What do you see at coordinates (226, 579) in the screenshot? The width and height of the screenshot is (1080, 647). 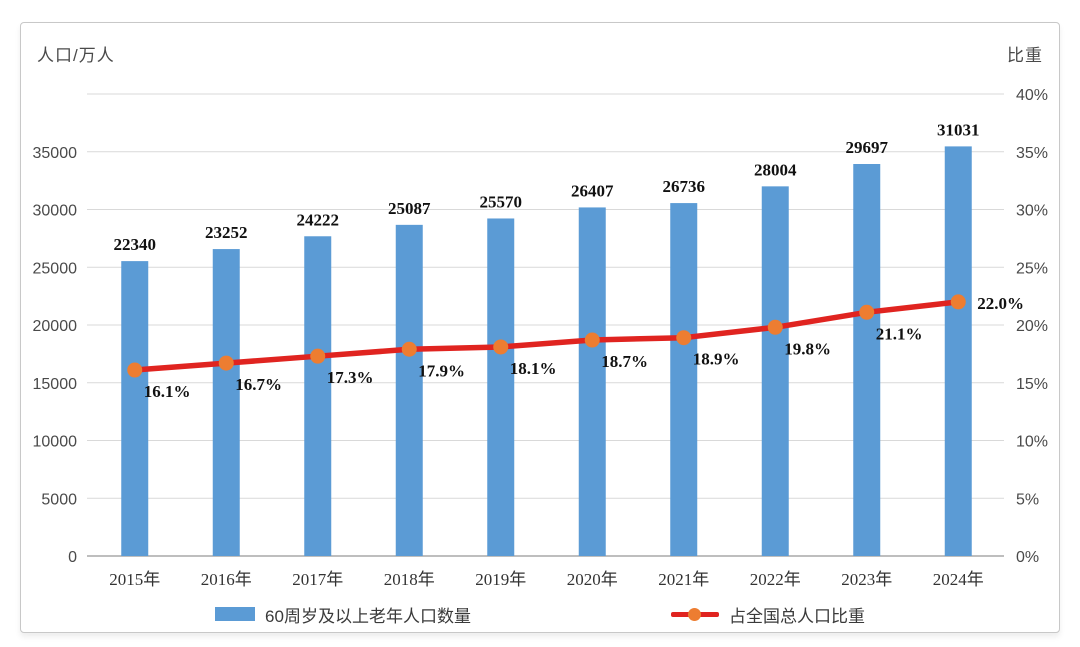 I see `x-axis-category-label: 2016年` at bounding box center [226, 579].